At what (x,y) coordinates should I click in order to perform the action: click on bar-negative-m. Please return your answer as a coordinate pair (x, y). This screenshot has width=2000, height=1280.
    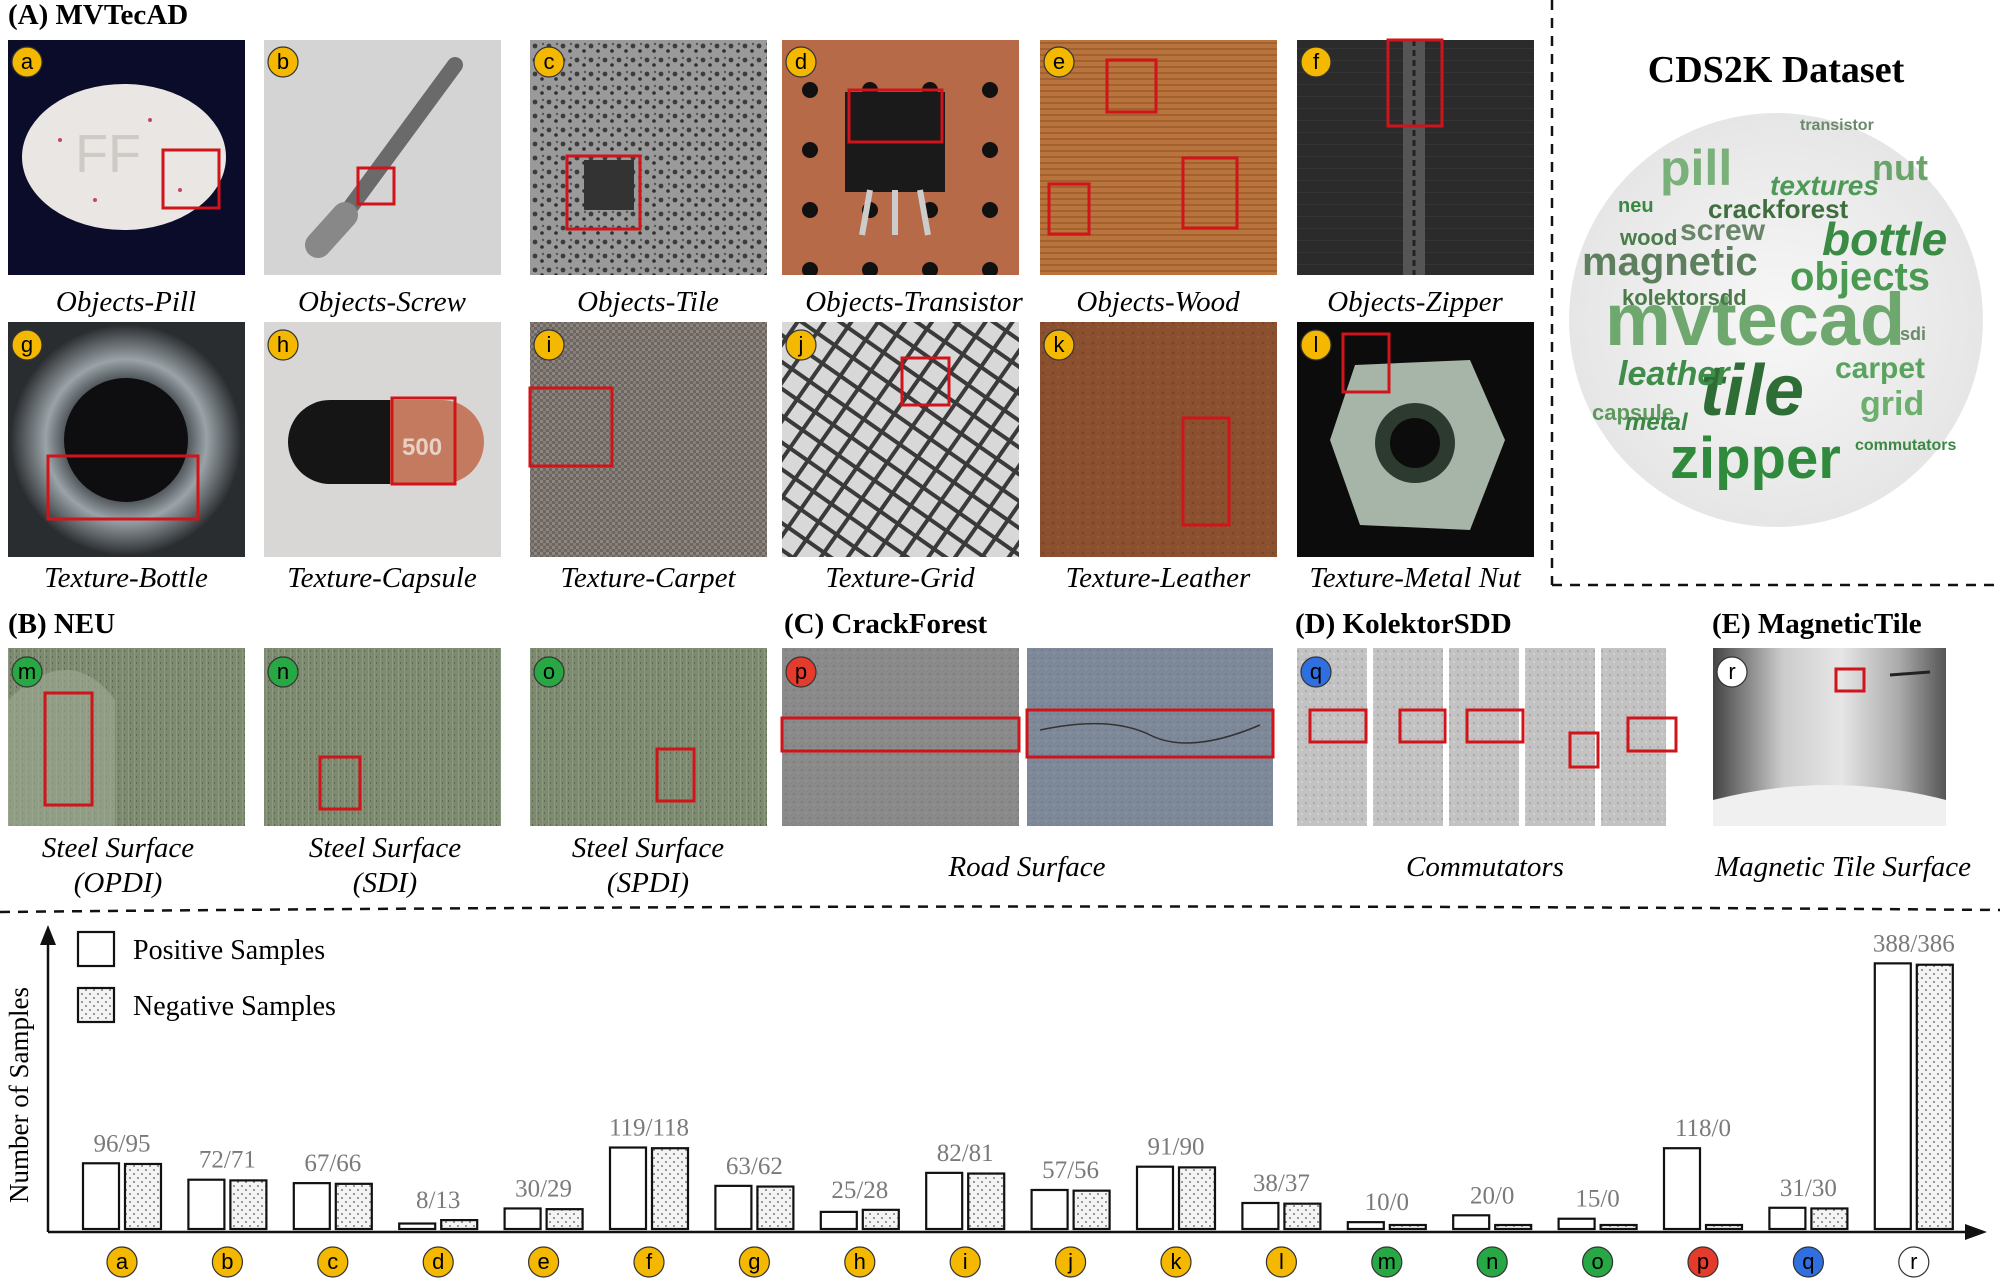
    Looking at the image, I should click on (1407, 1227).